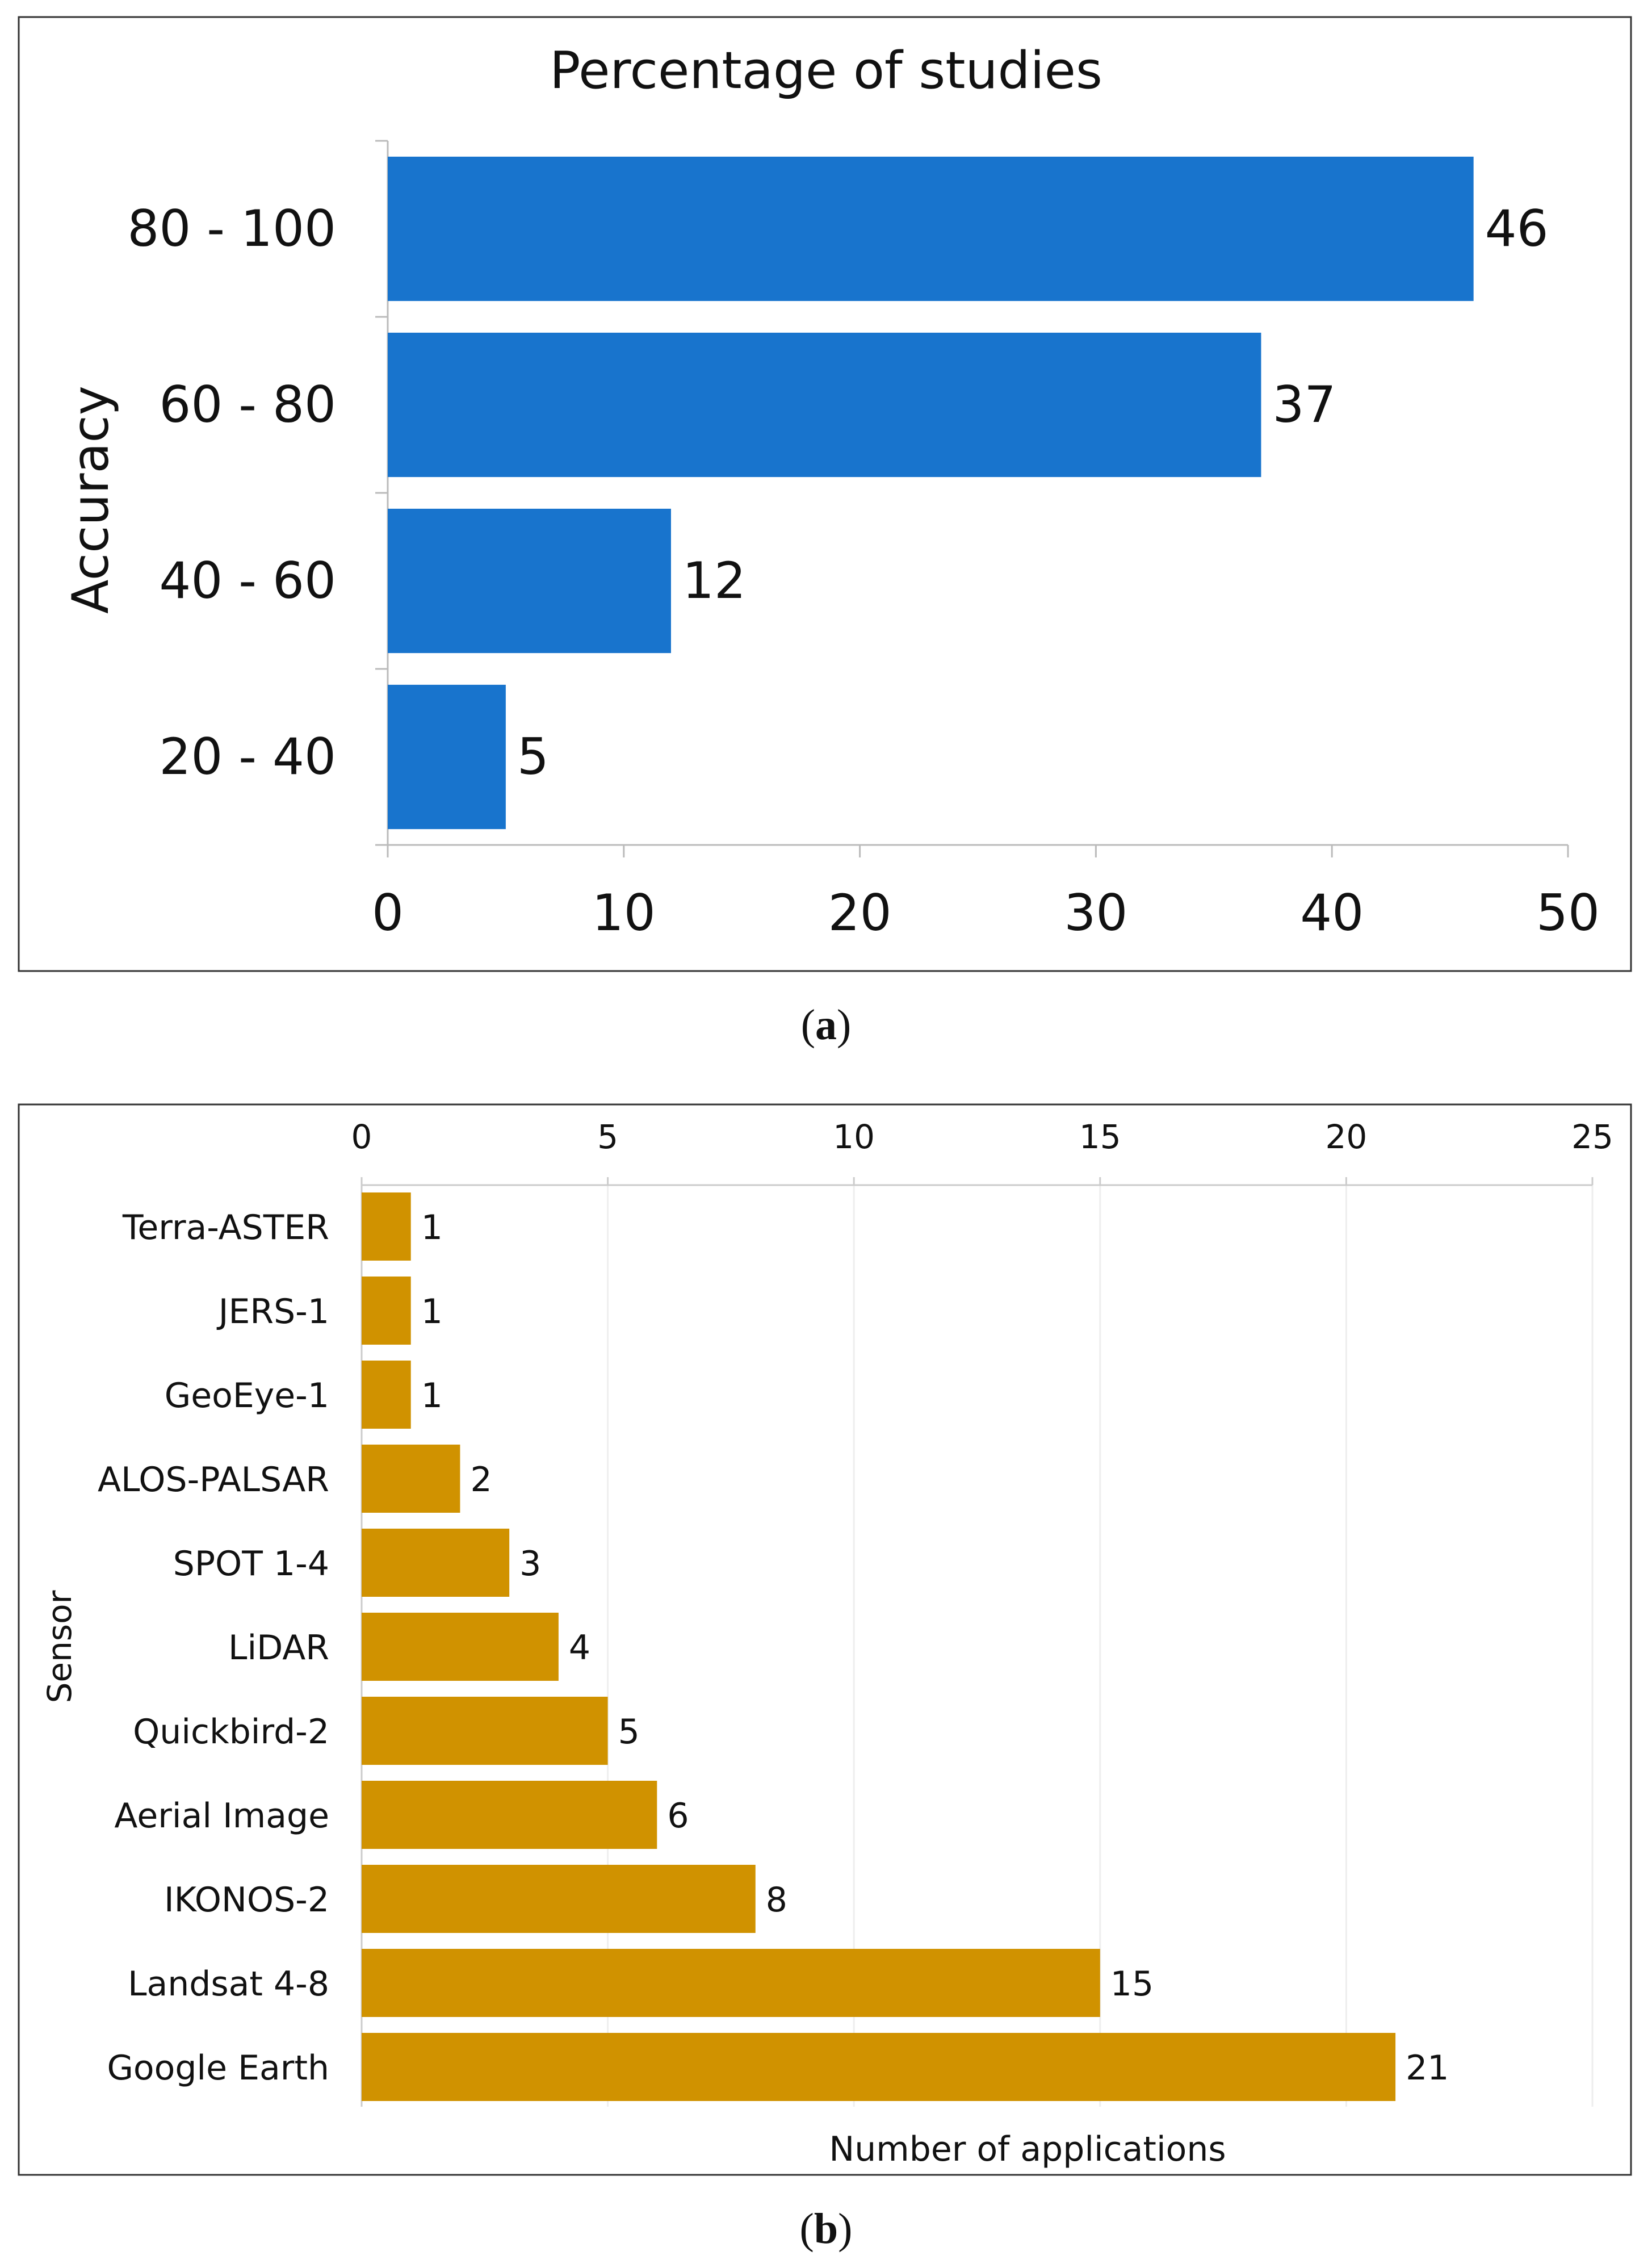 This screenshot has width=1652, height=2264. What do you see at coordinates (59, 1647) in the screenshot?
I see `chart-b-ylabel: Sensor` at bounding box center [59, 1647].